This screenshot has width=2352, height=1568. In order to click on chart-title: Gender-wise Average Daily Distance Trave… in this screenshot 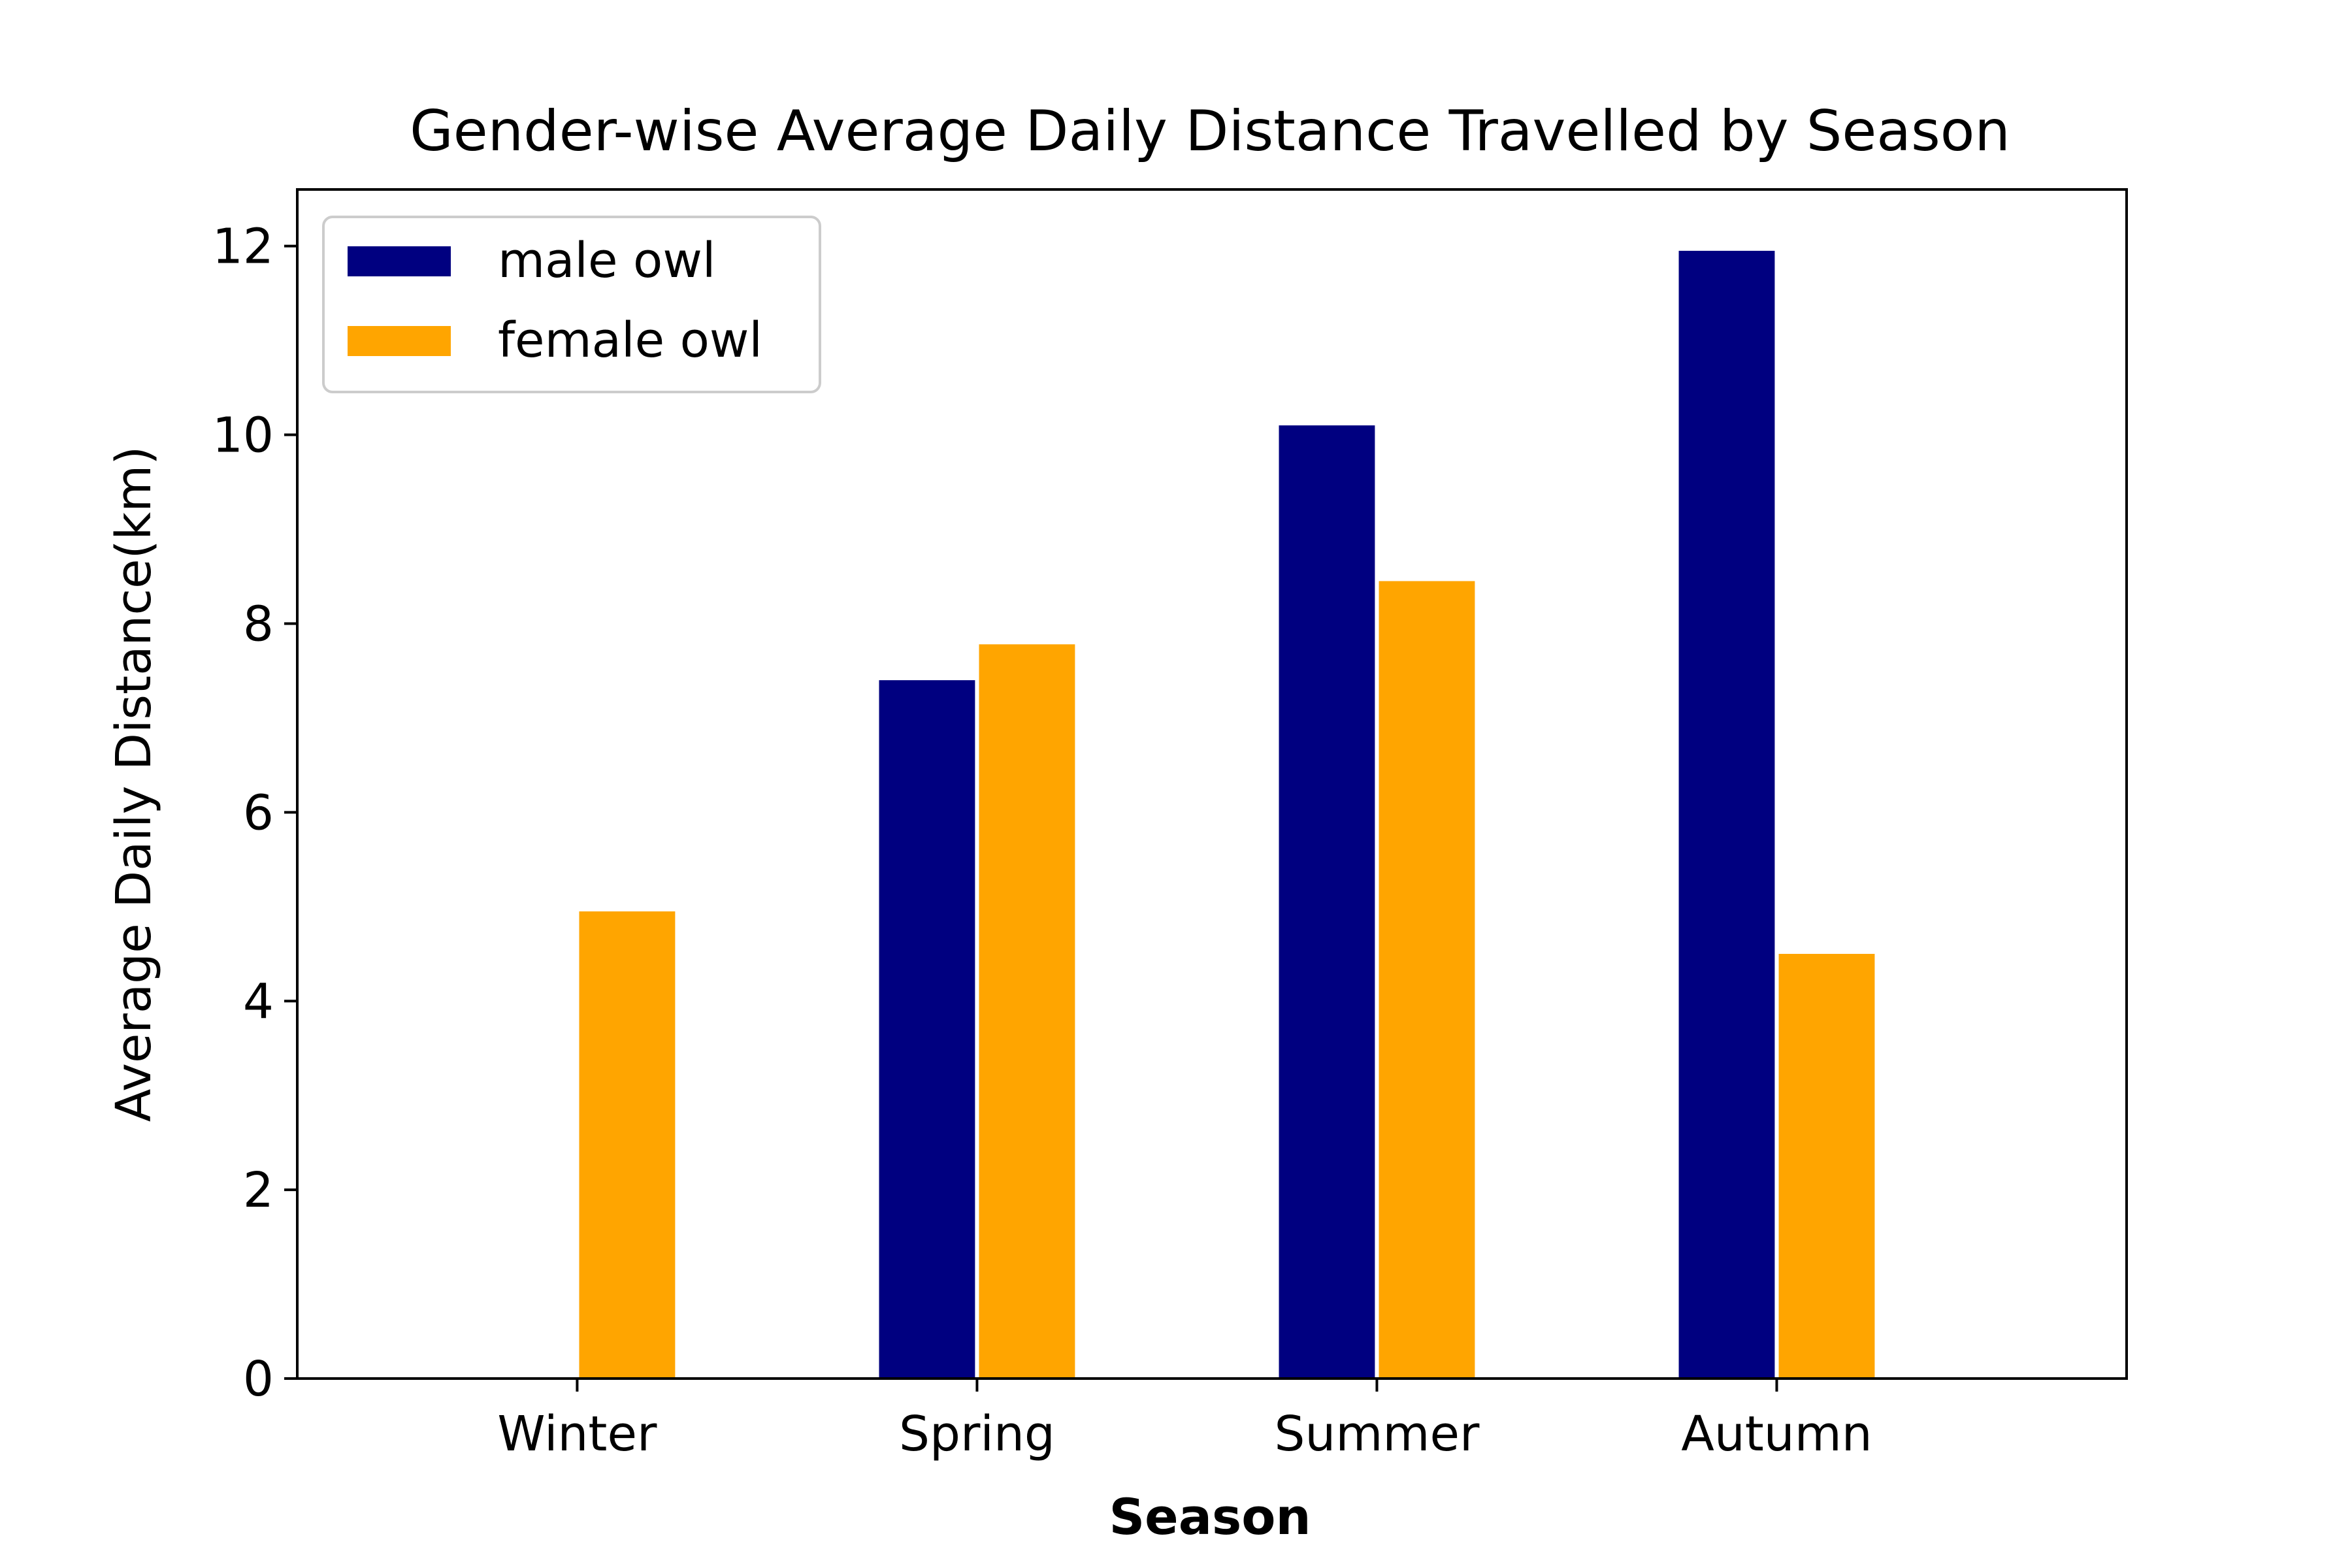, I will do `click(1210, 131)`.